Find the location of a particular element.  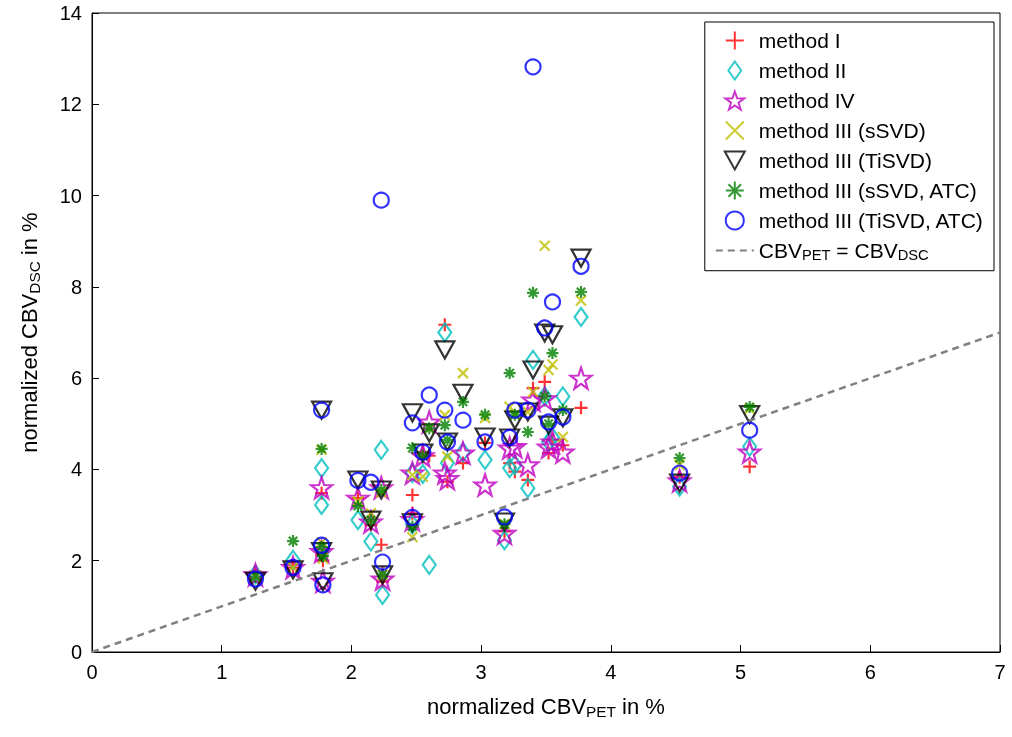

x-tick-label: 5 is located at coordinates (741, 672).